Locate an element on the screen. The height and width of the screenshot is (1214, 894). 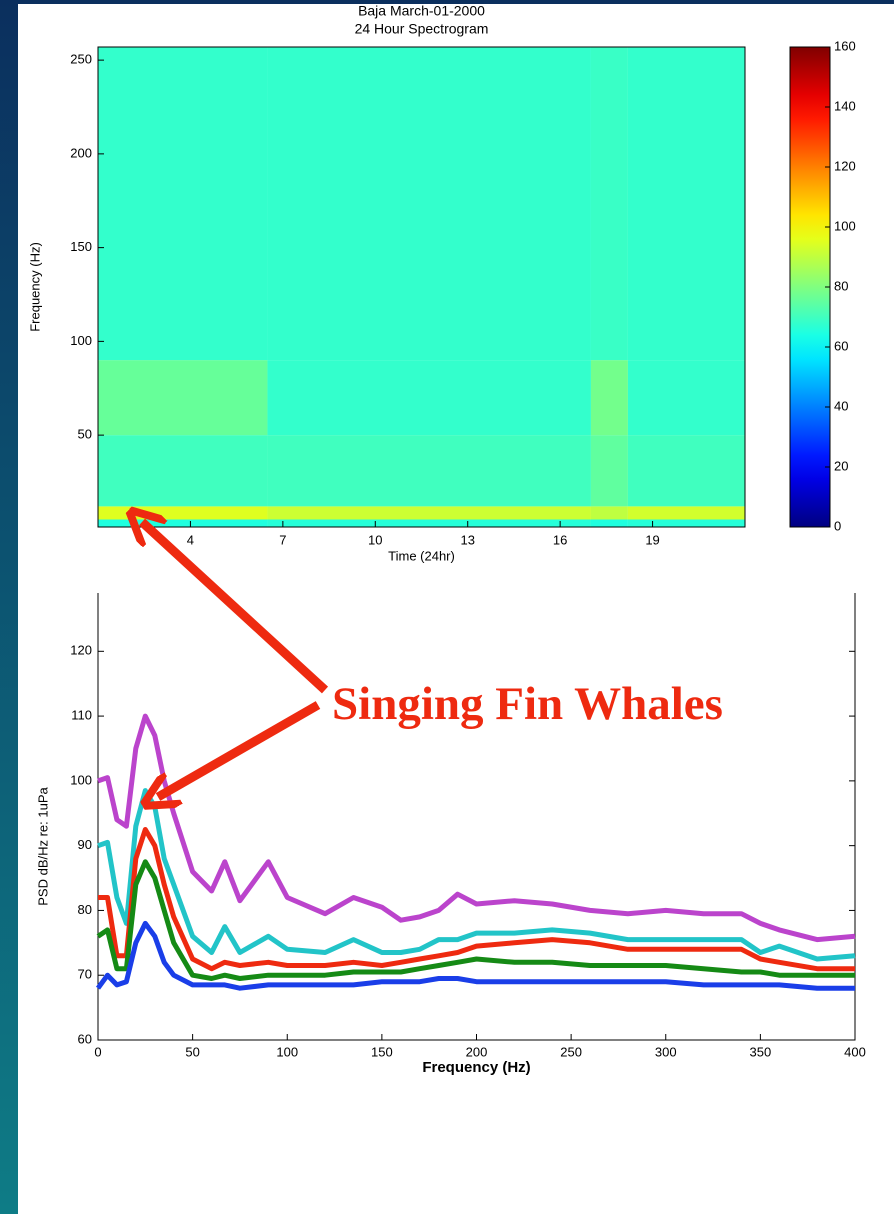
x-tick-label: 16 is located at coordinates (560, 539).